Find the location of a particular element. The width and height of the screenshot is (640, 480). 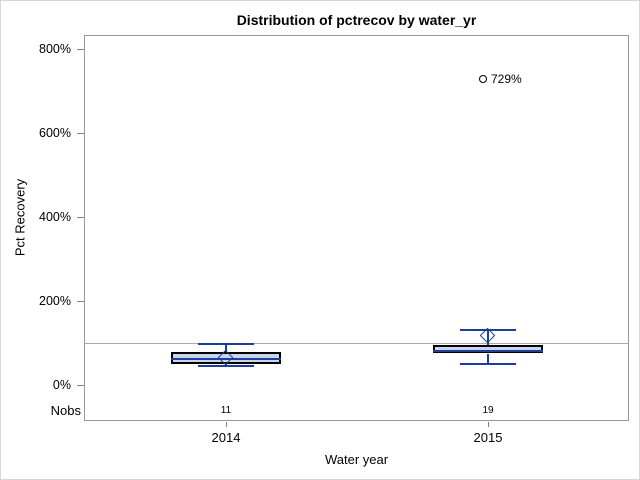

nobs-value: 19 is located at coordinates (488, 410).